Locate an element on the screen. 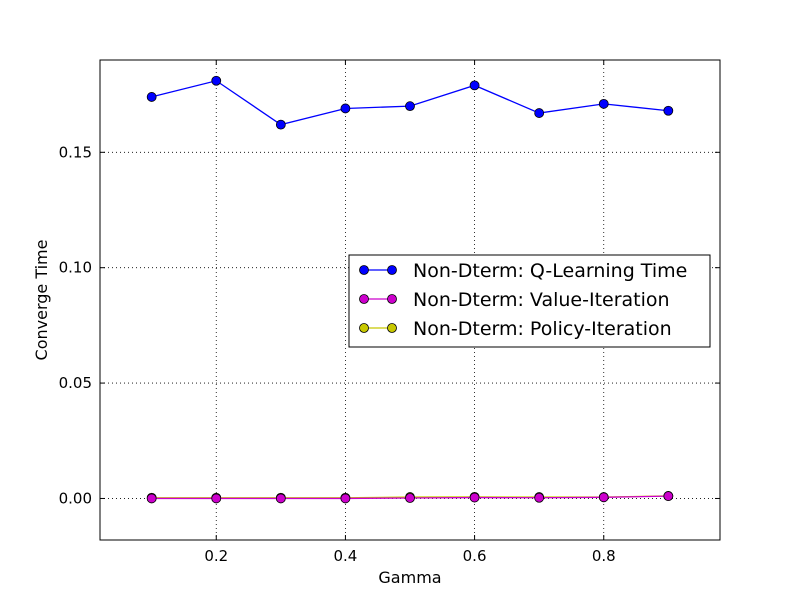  legend-entry: Non-Dterm: Q-Learning Time is located at coordinates (523, 271).